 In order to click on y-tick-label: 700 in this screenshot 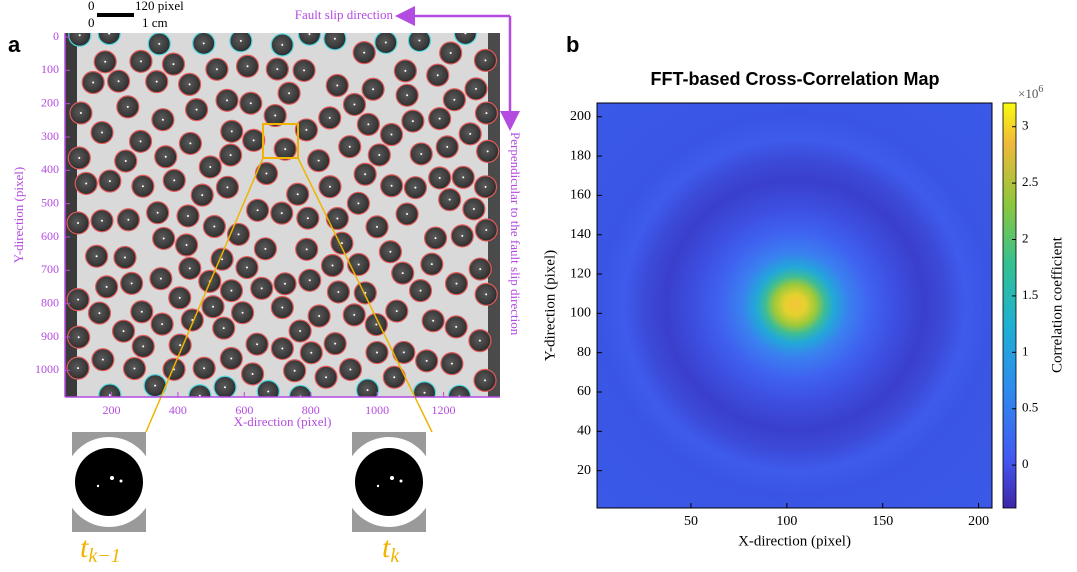, I will do `click(50, 269)`.